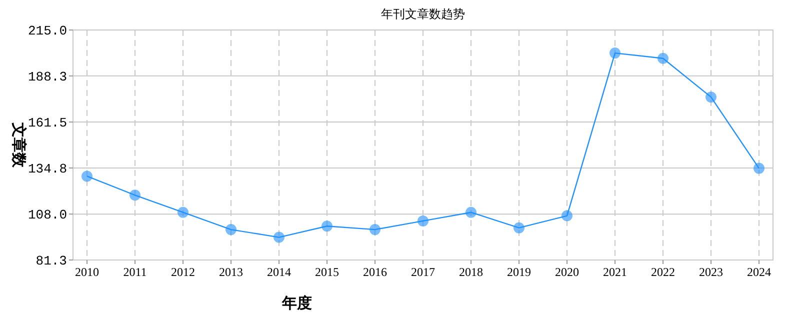 Image resolution: width=798 pixels, height=330 pixels. What do you see at coordinates (19, 145) in the screenshot?
I see `y-axis-title: 文章数` at bounding box center [19, 145].